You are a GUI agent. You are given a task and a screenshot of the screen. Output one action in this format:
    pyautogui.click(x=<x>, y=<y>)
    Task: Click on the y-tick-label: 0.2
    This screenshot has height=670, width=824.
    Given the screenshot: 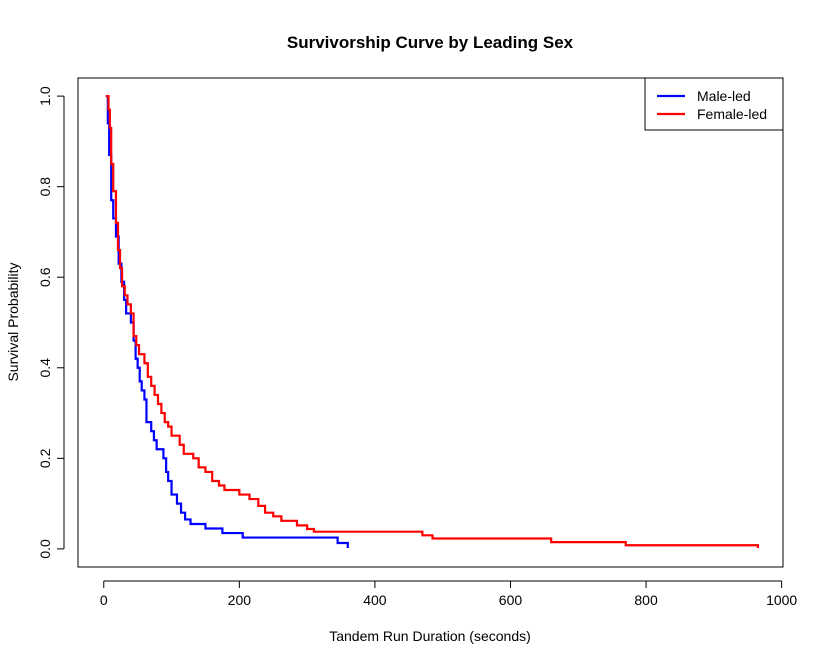 What is the action you would take?
    pyautogui.click(x=45, y=458)
    